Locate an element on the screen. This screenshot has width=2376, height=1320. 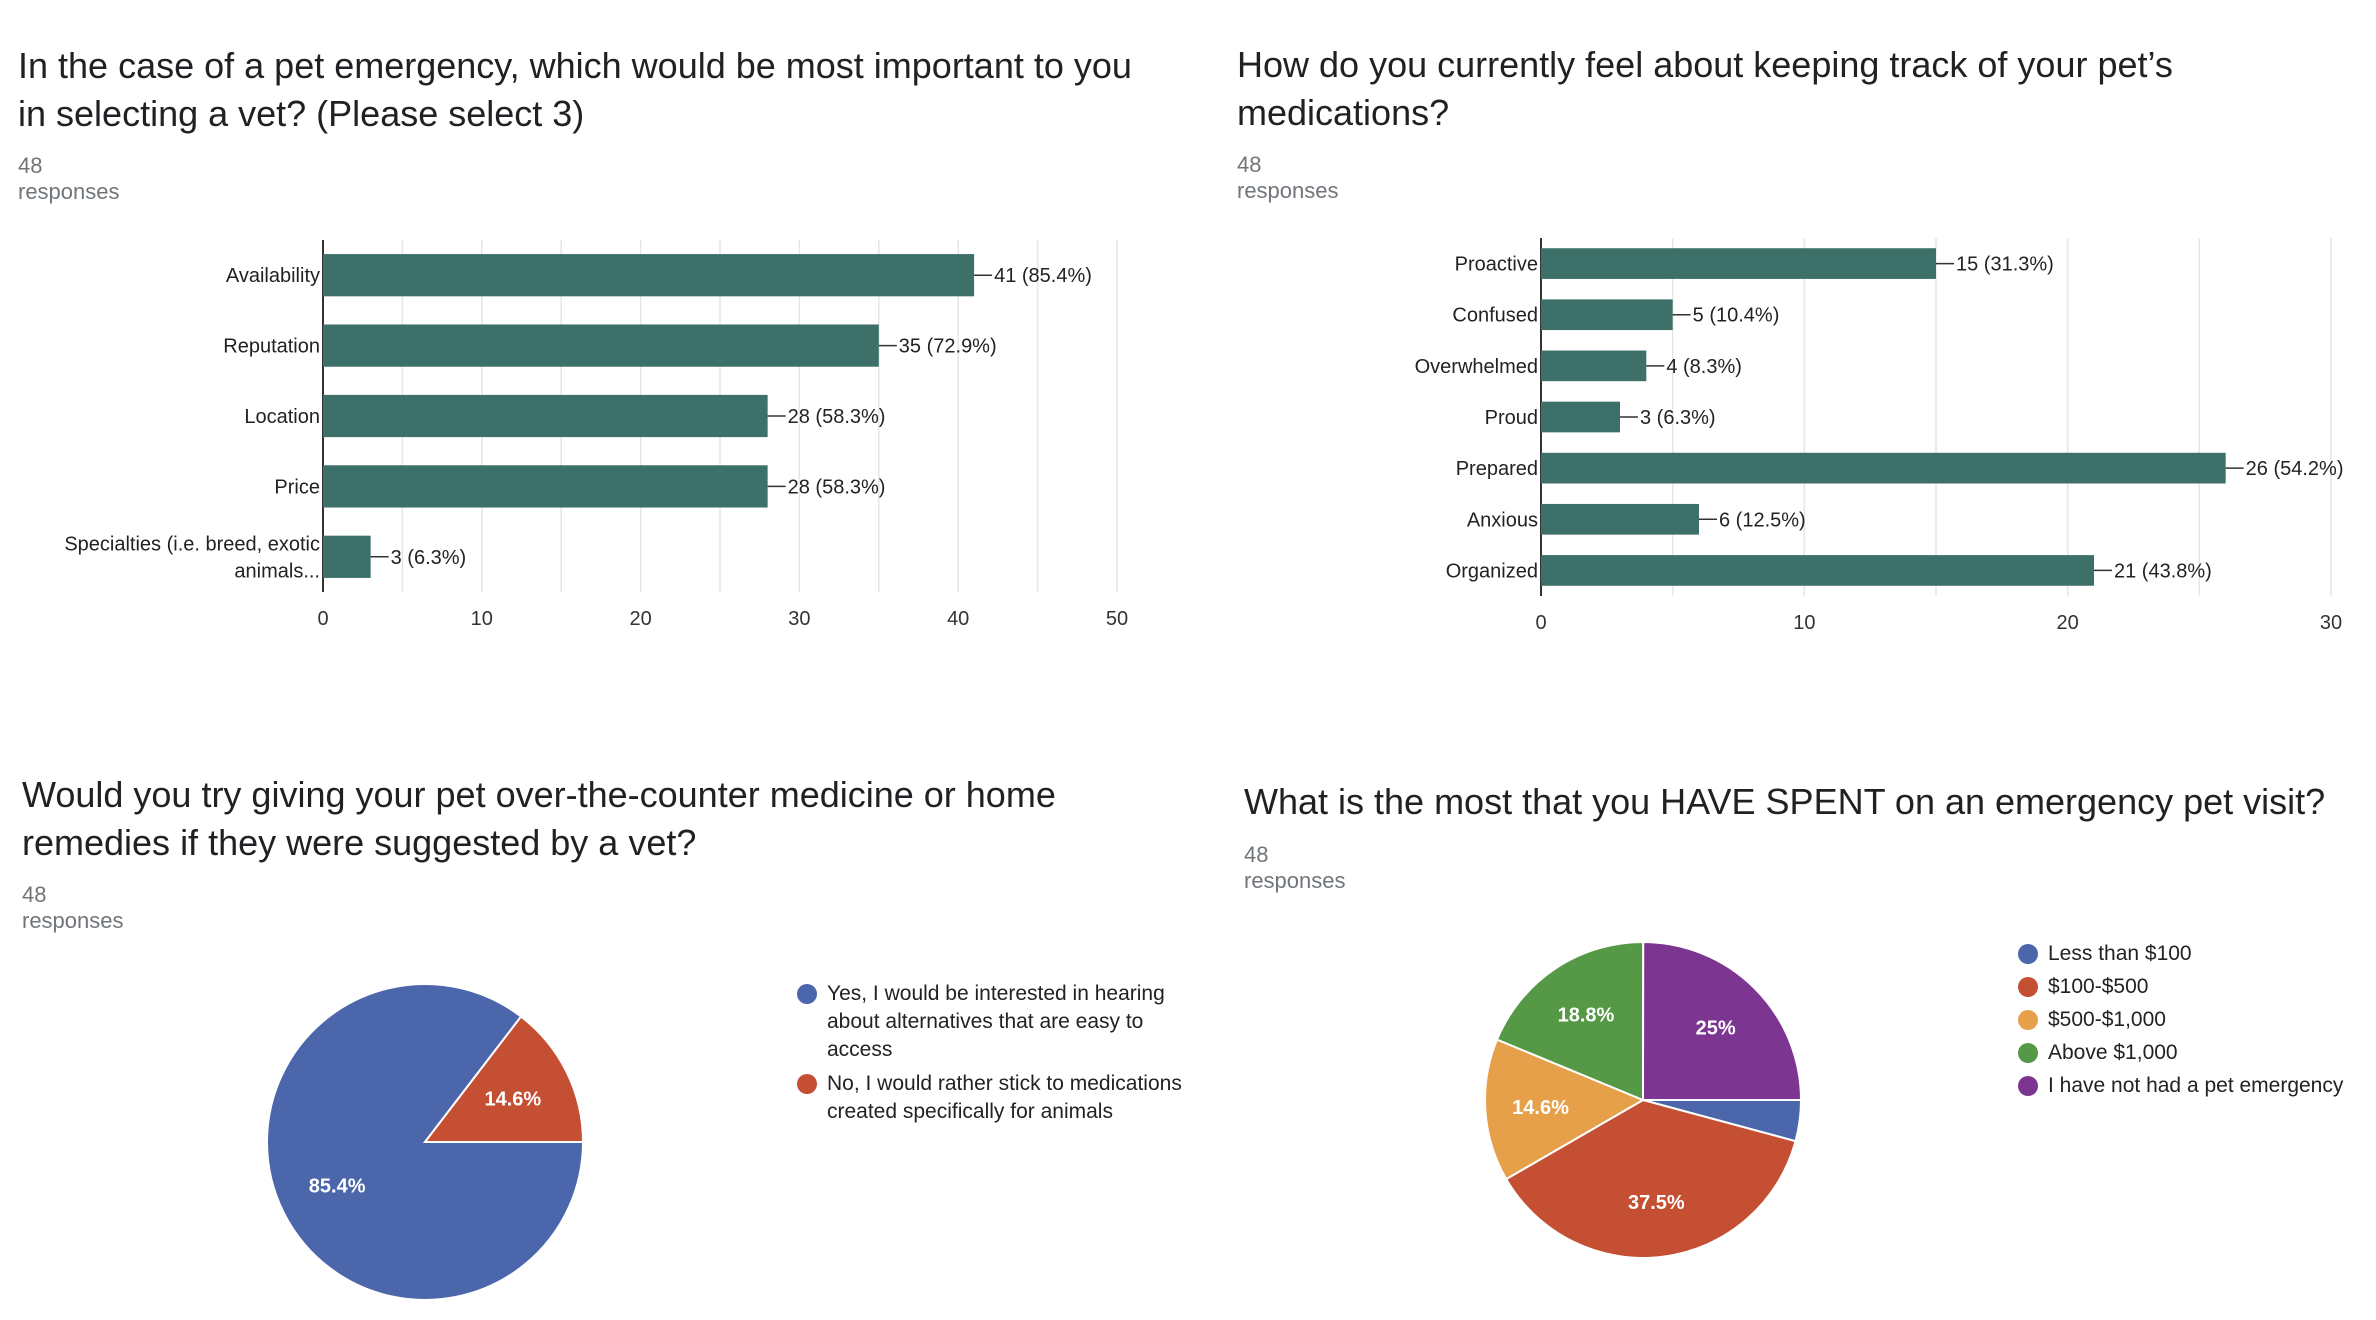
category-label: Prepared is located at coordinates (1497, 469).